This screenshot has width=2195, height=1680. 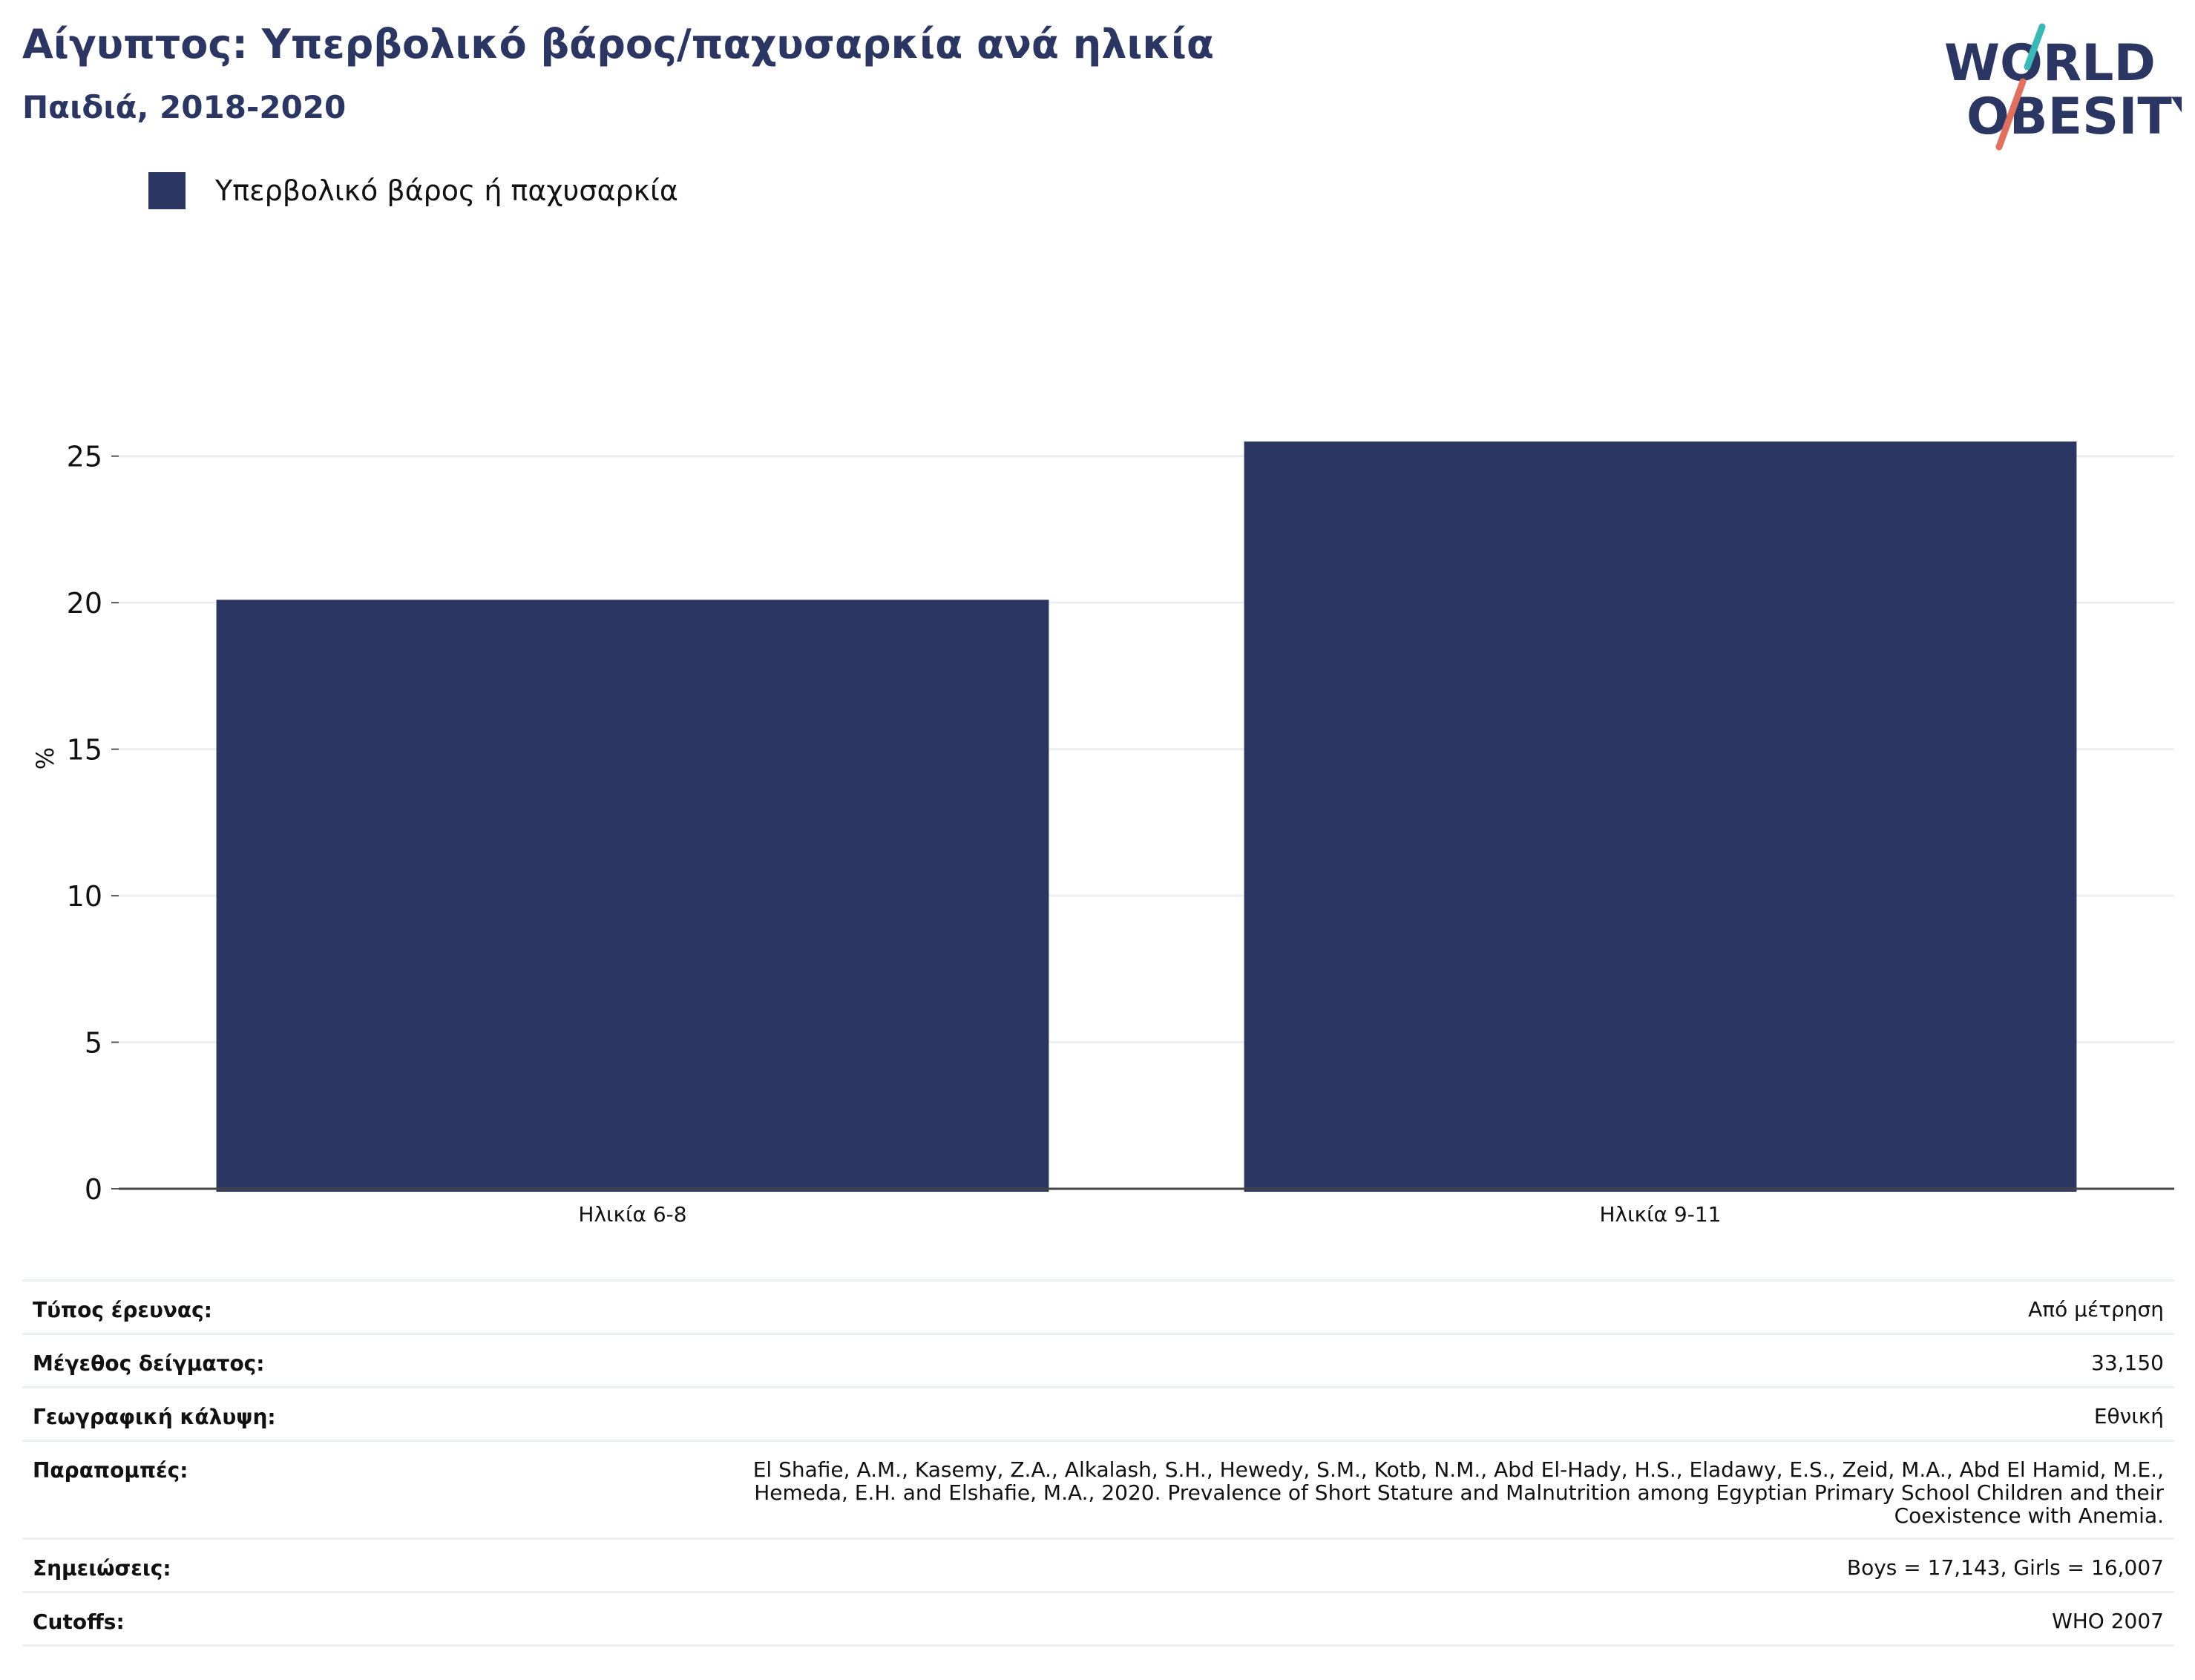 What do you see at coordinates (185, 107) in the screenshot?
I see `chart-subtitle: Παιδιά, 2018-2020` at bounding box center [185, 107].